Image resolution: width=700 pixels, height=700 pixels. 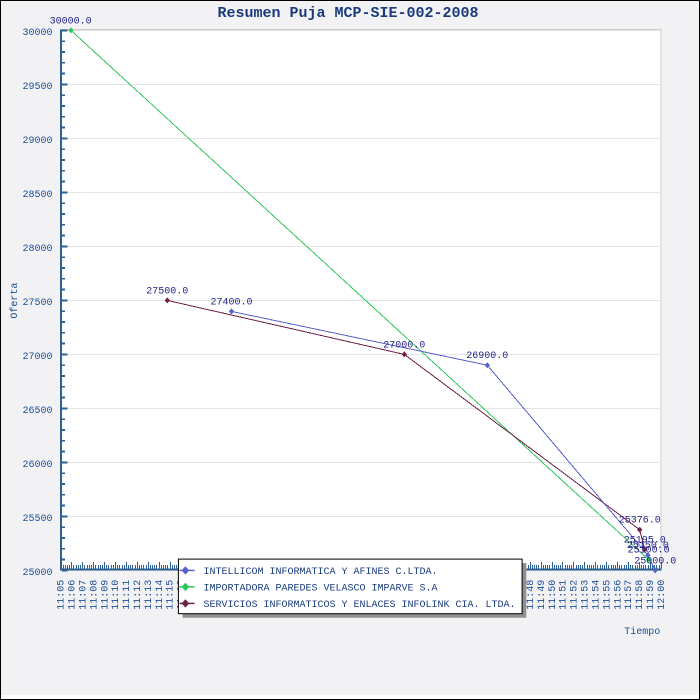 I want to click on svg-text: 25376.0, so click(x=640, y=521).